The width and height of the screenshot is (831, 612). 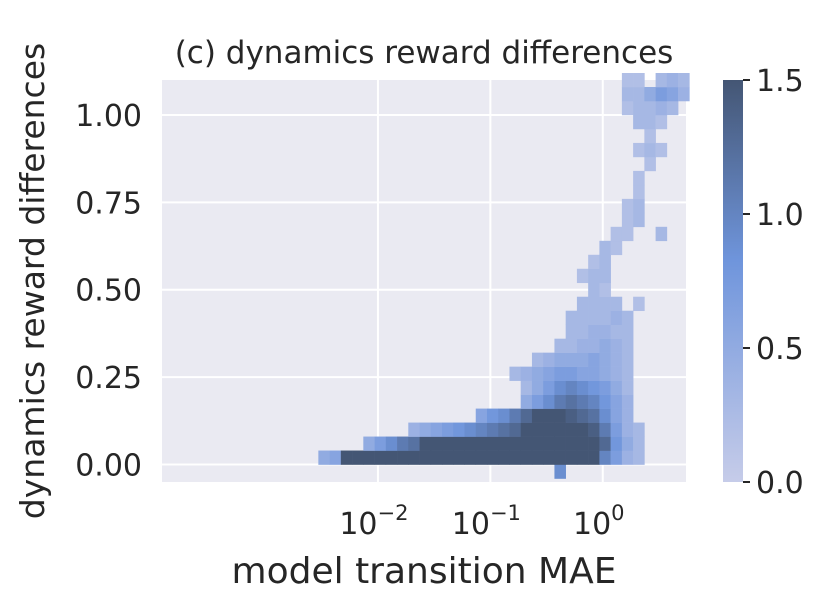 I want to click on colorbar: 0.0 0.5 1.0 1.5, so click(x=763, y=282).